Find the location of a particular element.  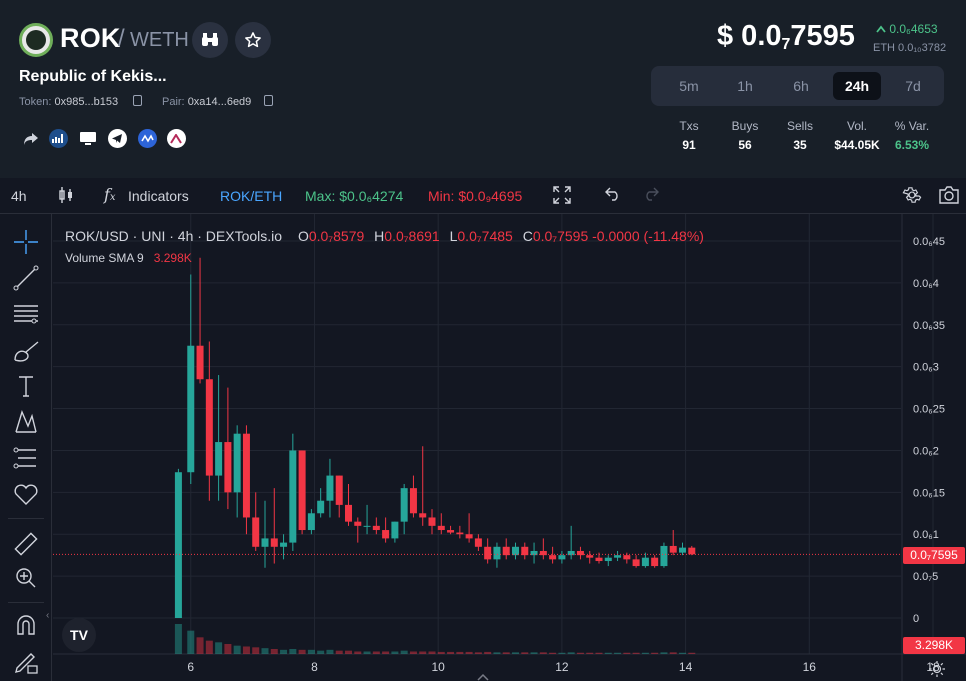

y-tick-label: 0.0₆25 is located at coordinates (929, 410).